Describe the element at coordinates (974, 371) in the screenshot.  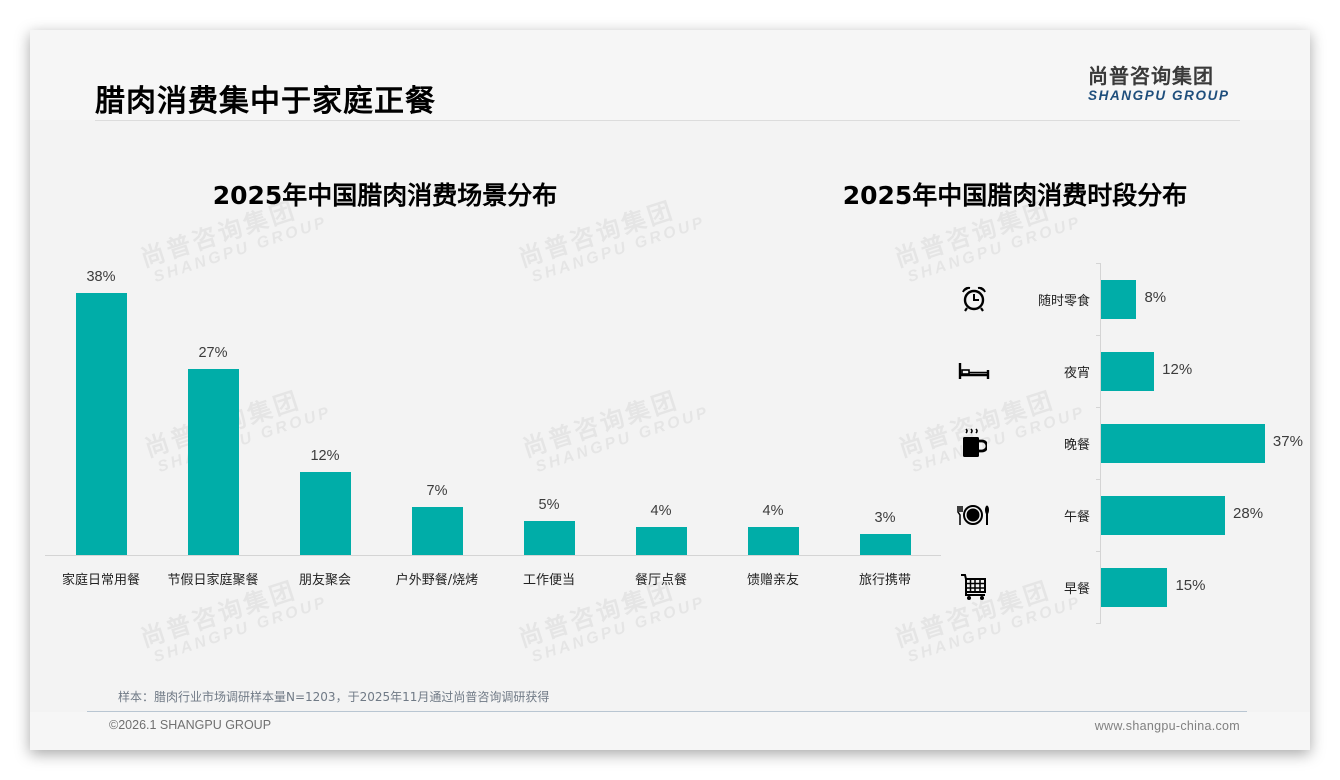
I see `bed-icon` at that location.